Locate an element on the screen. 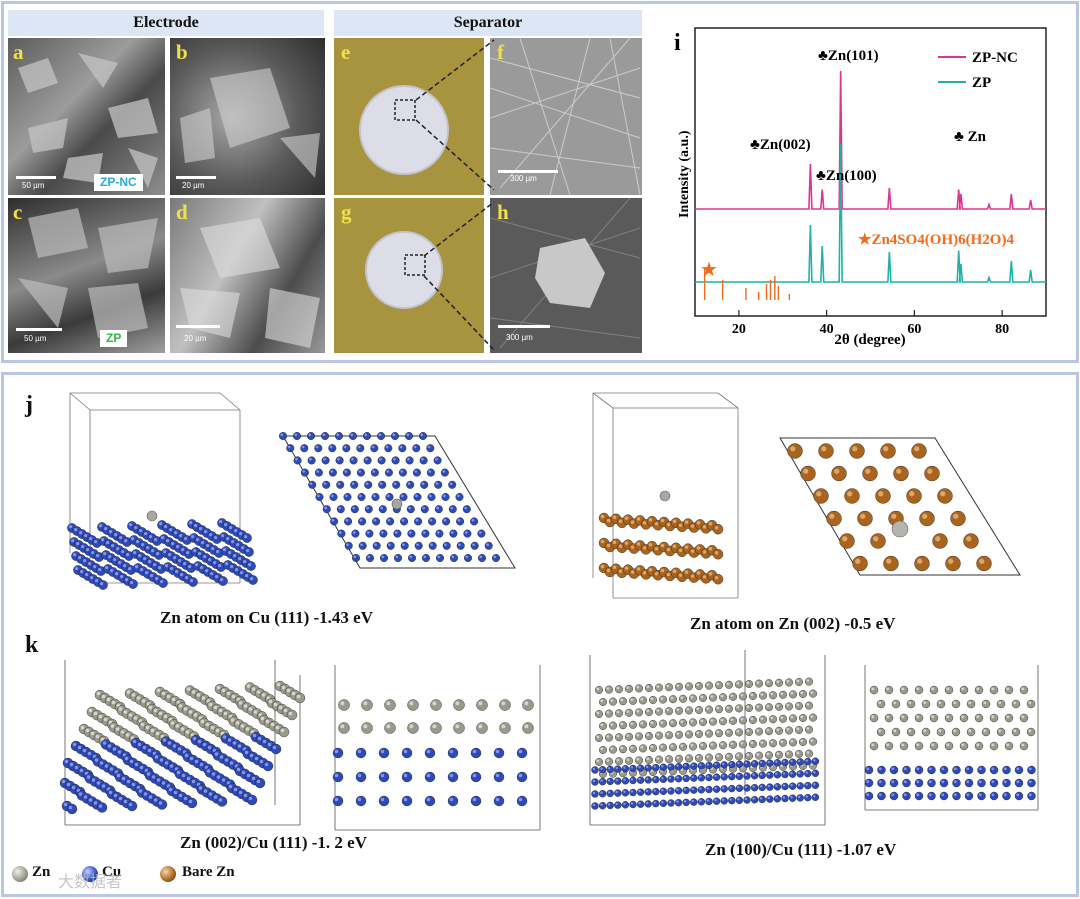  separator-disc-e is located at coordinates (404, 130).